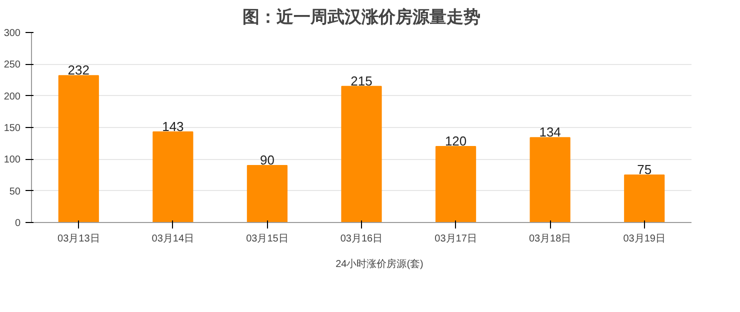  Describe the element at coordinates (380, 264) in the screenshot. I see `text: 24小时涨价房源(套)` at that location.